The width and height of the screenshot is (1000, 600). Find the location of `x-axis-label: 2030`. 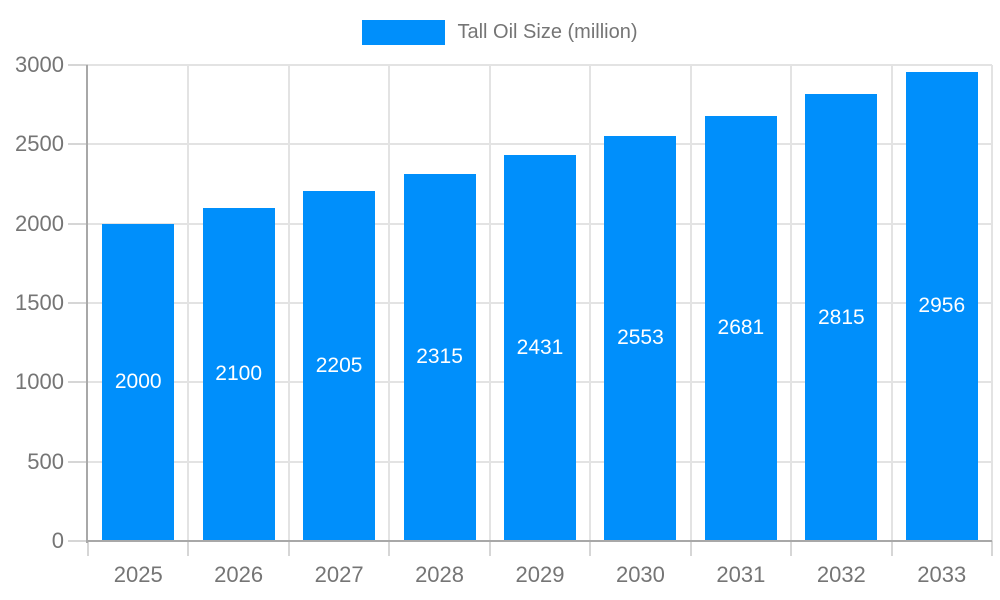

x-axis-label: 2030 is located at coordinates (640, 574).